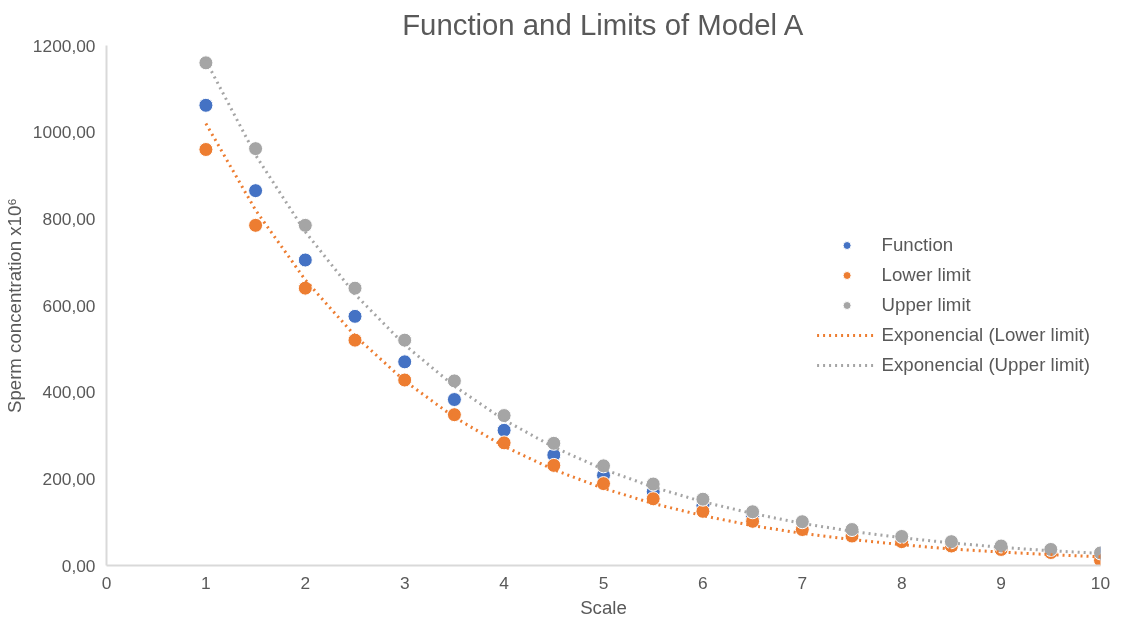  I want to click on x-tick-label: 2, so click(305, 582).